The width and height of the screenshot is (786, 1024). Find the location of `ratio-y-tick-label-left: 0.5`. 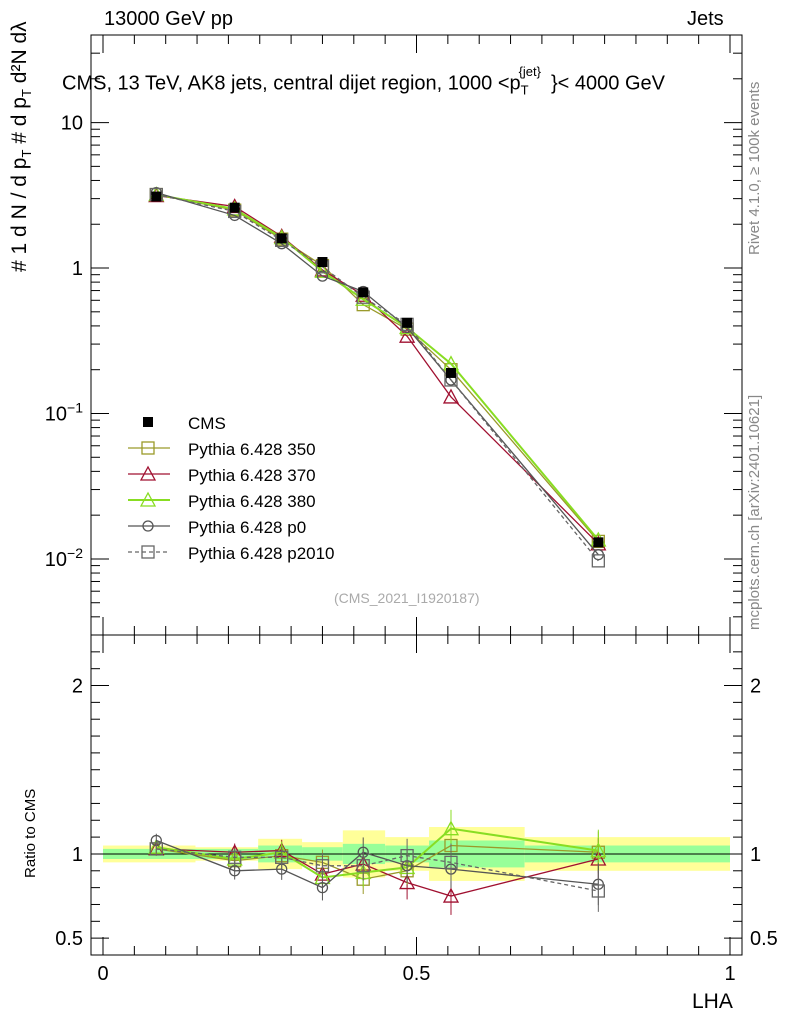

ratio-y-tick-label-left: 0.5 is located at coordinates (69, 939).